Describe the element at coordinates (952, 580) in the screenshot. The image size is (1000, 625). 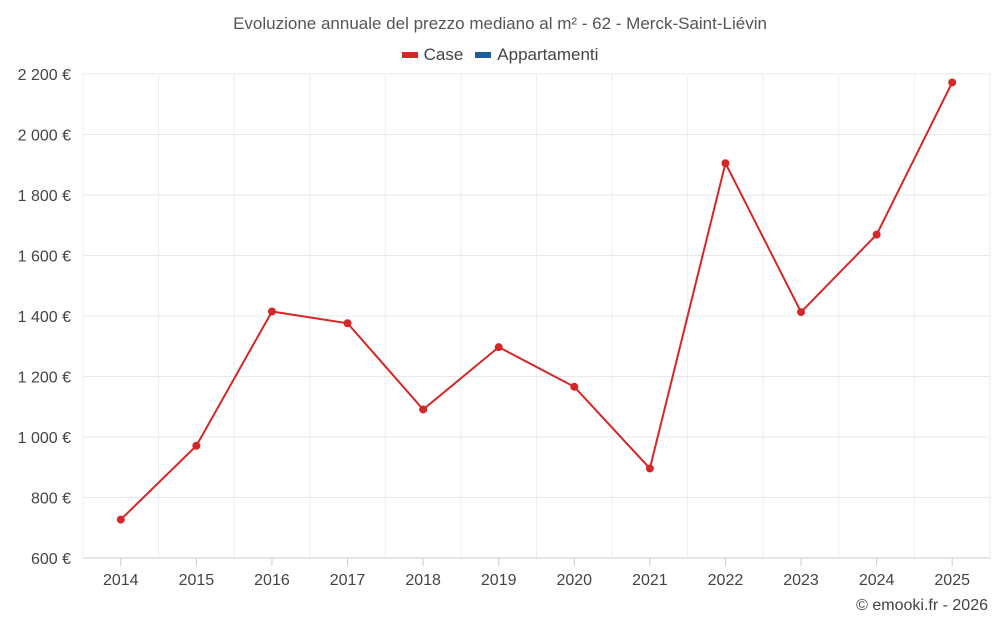
I see `x-tick-label: 2025` at that location.